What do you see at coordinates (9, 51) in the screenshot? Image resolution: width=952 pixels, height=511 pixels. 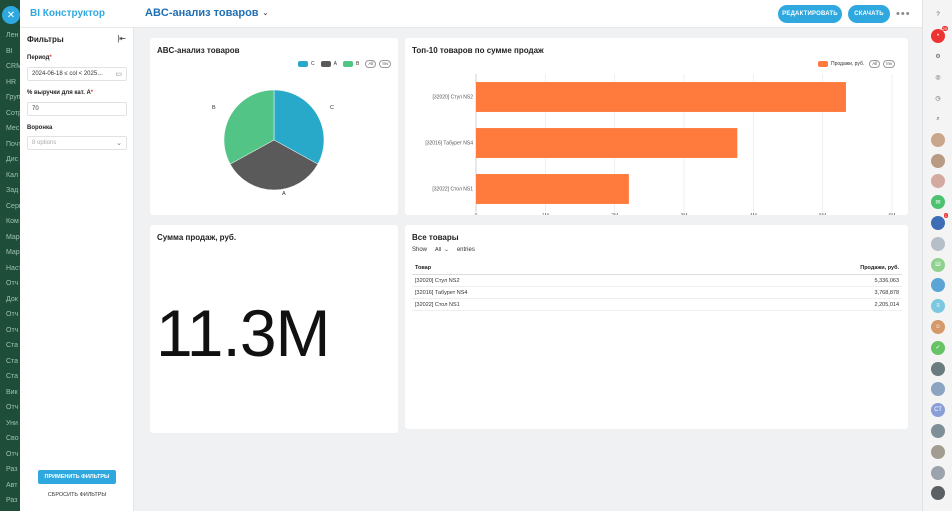 I see `background-nav-item: BI` at bounding box center [9, 51].